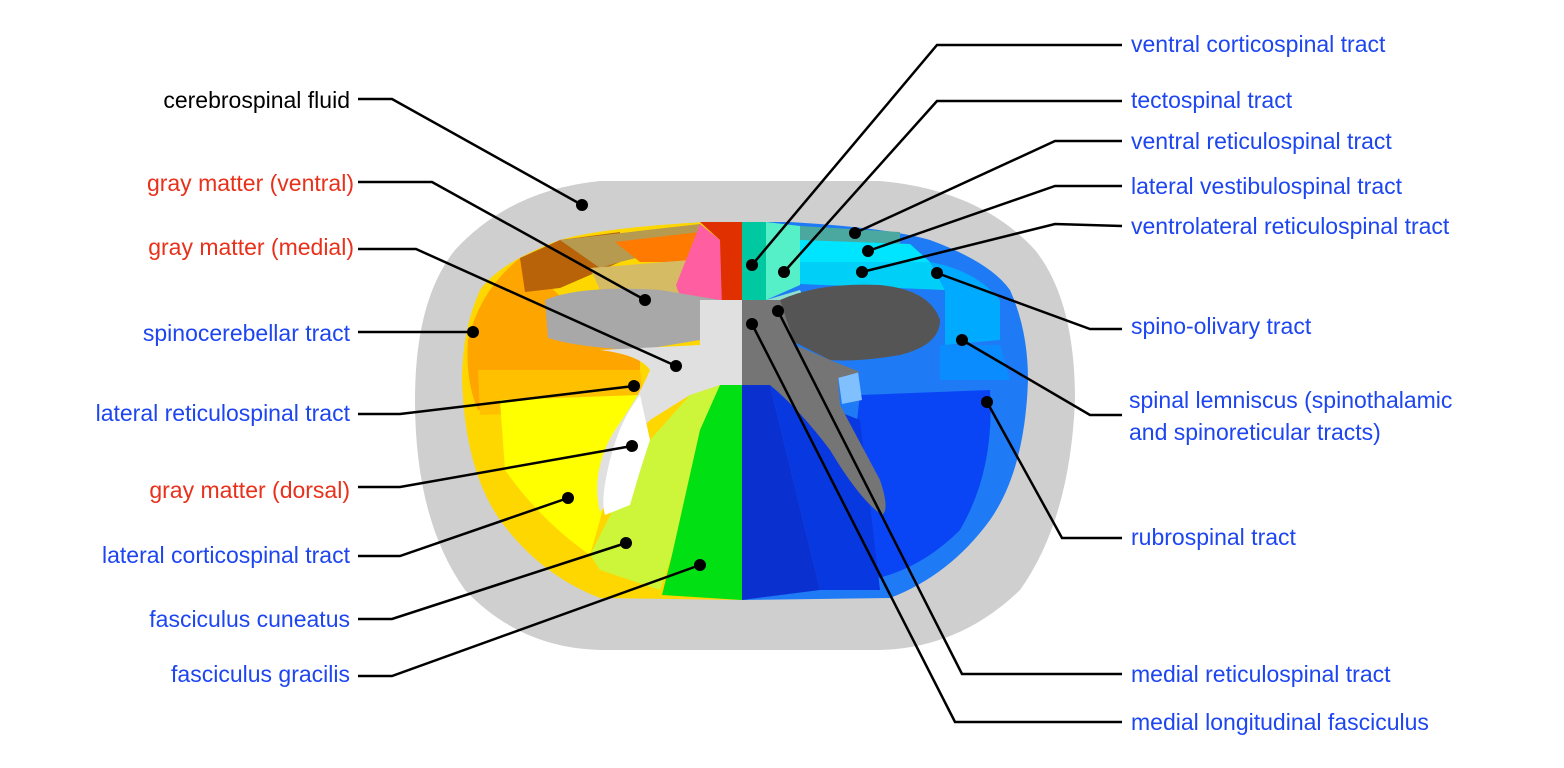  I want to click on label-lateral-corticospinal-tract: lateral corticospinal tract, so click(226, 555).